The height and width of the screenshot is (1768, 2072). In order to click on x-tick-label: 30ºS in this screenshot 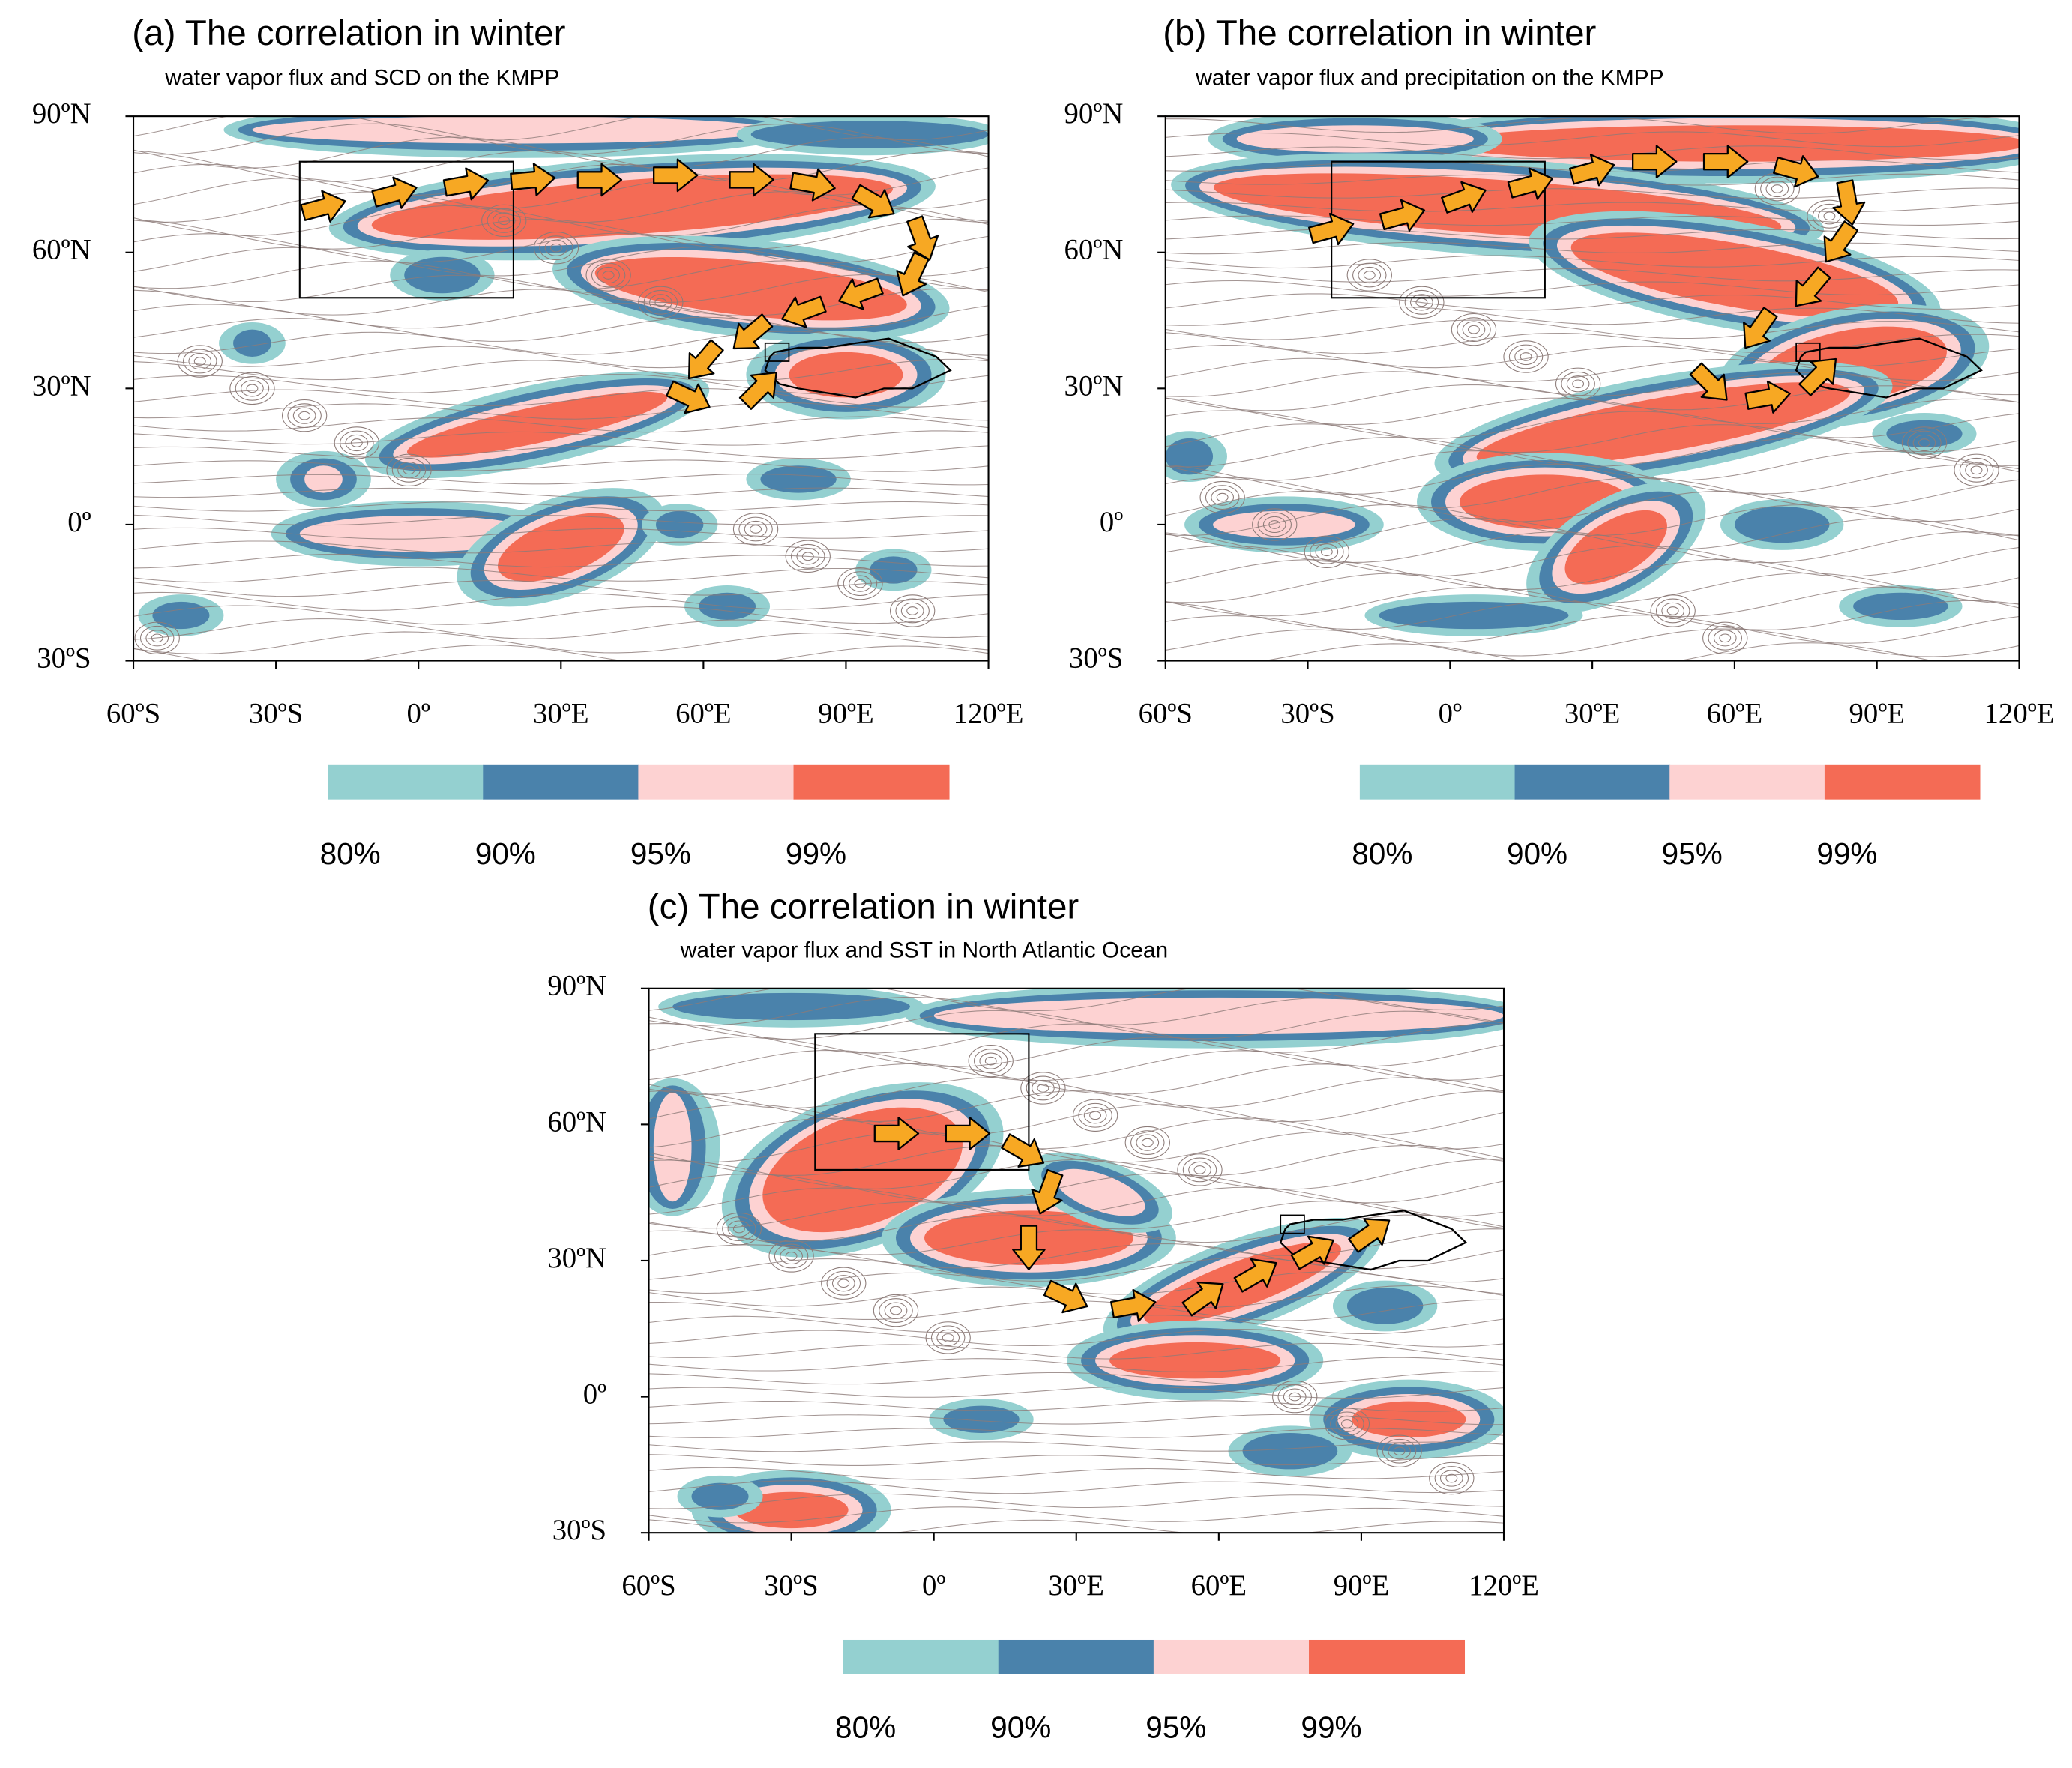, I will do `click(791, 1585)`.